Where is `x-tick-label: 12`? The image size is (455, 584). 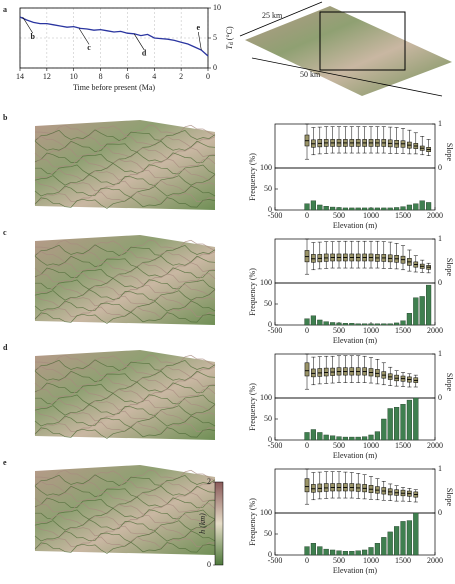
x-tick-label: 12 is located at coordinates (47, 76).